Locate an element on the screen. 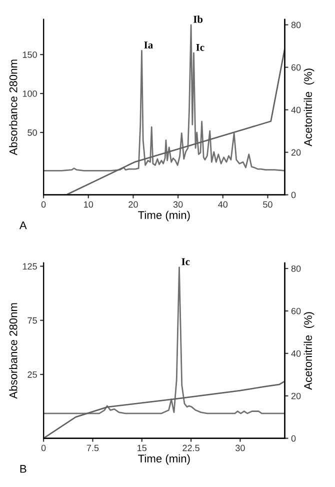 The image size is (335, 487). x-tick-label: 40 is located at coordinates (223, 204).